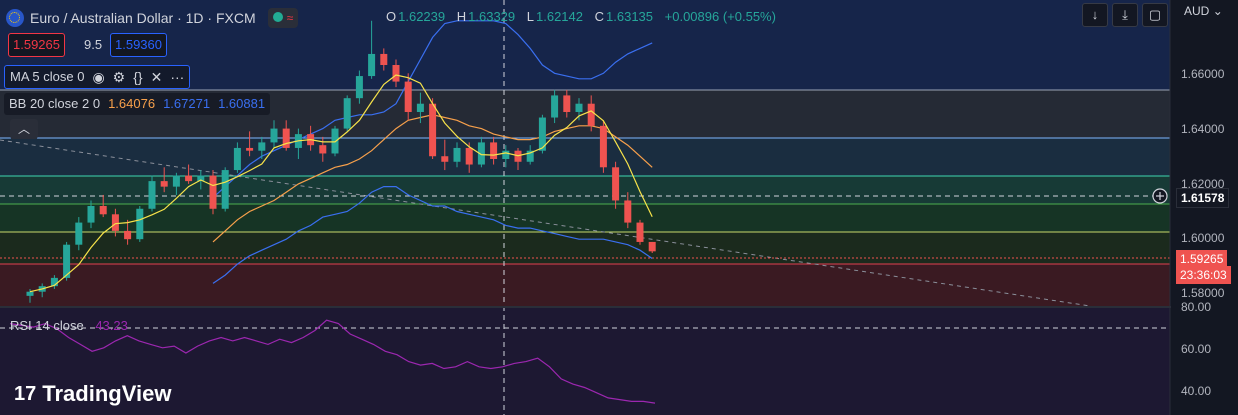  Describe the element at coordinates (1203, 74) in the screenshot. I see `price-tick: 1.66000` at that location.